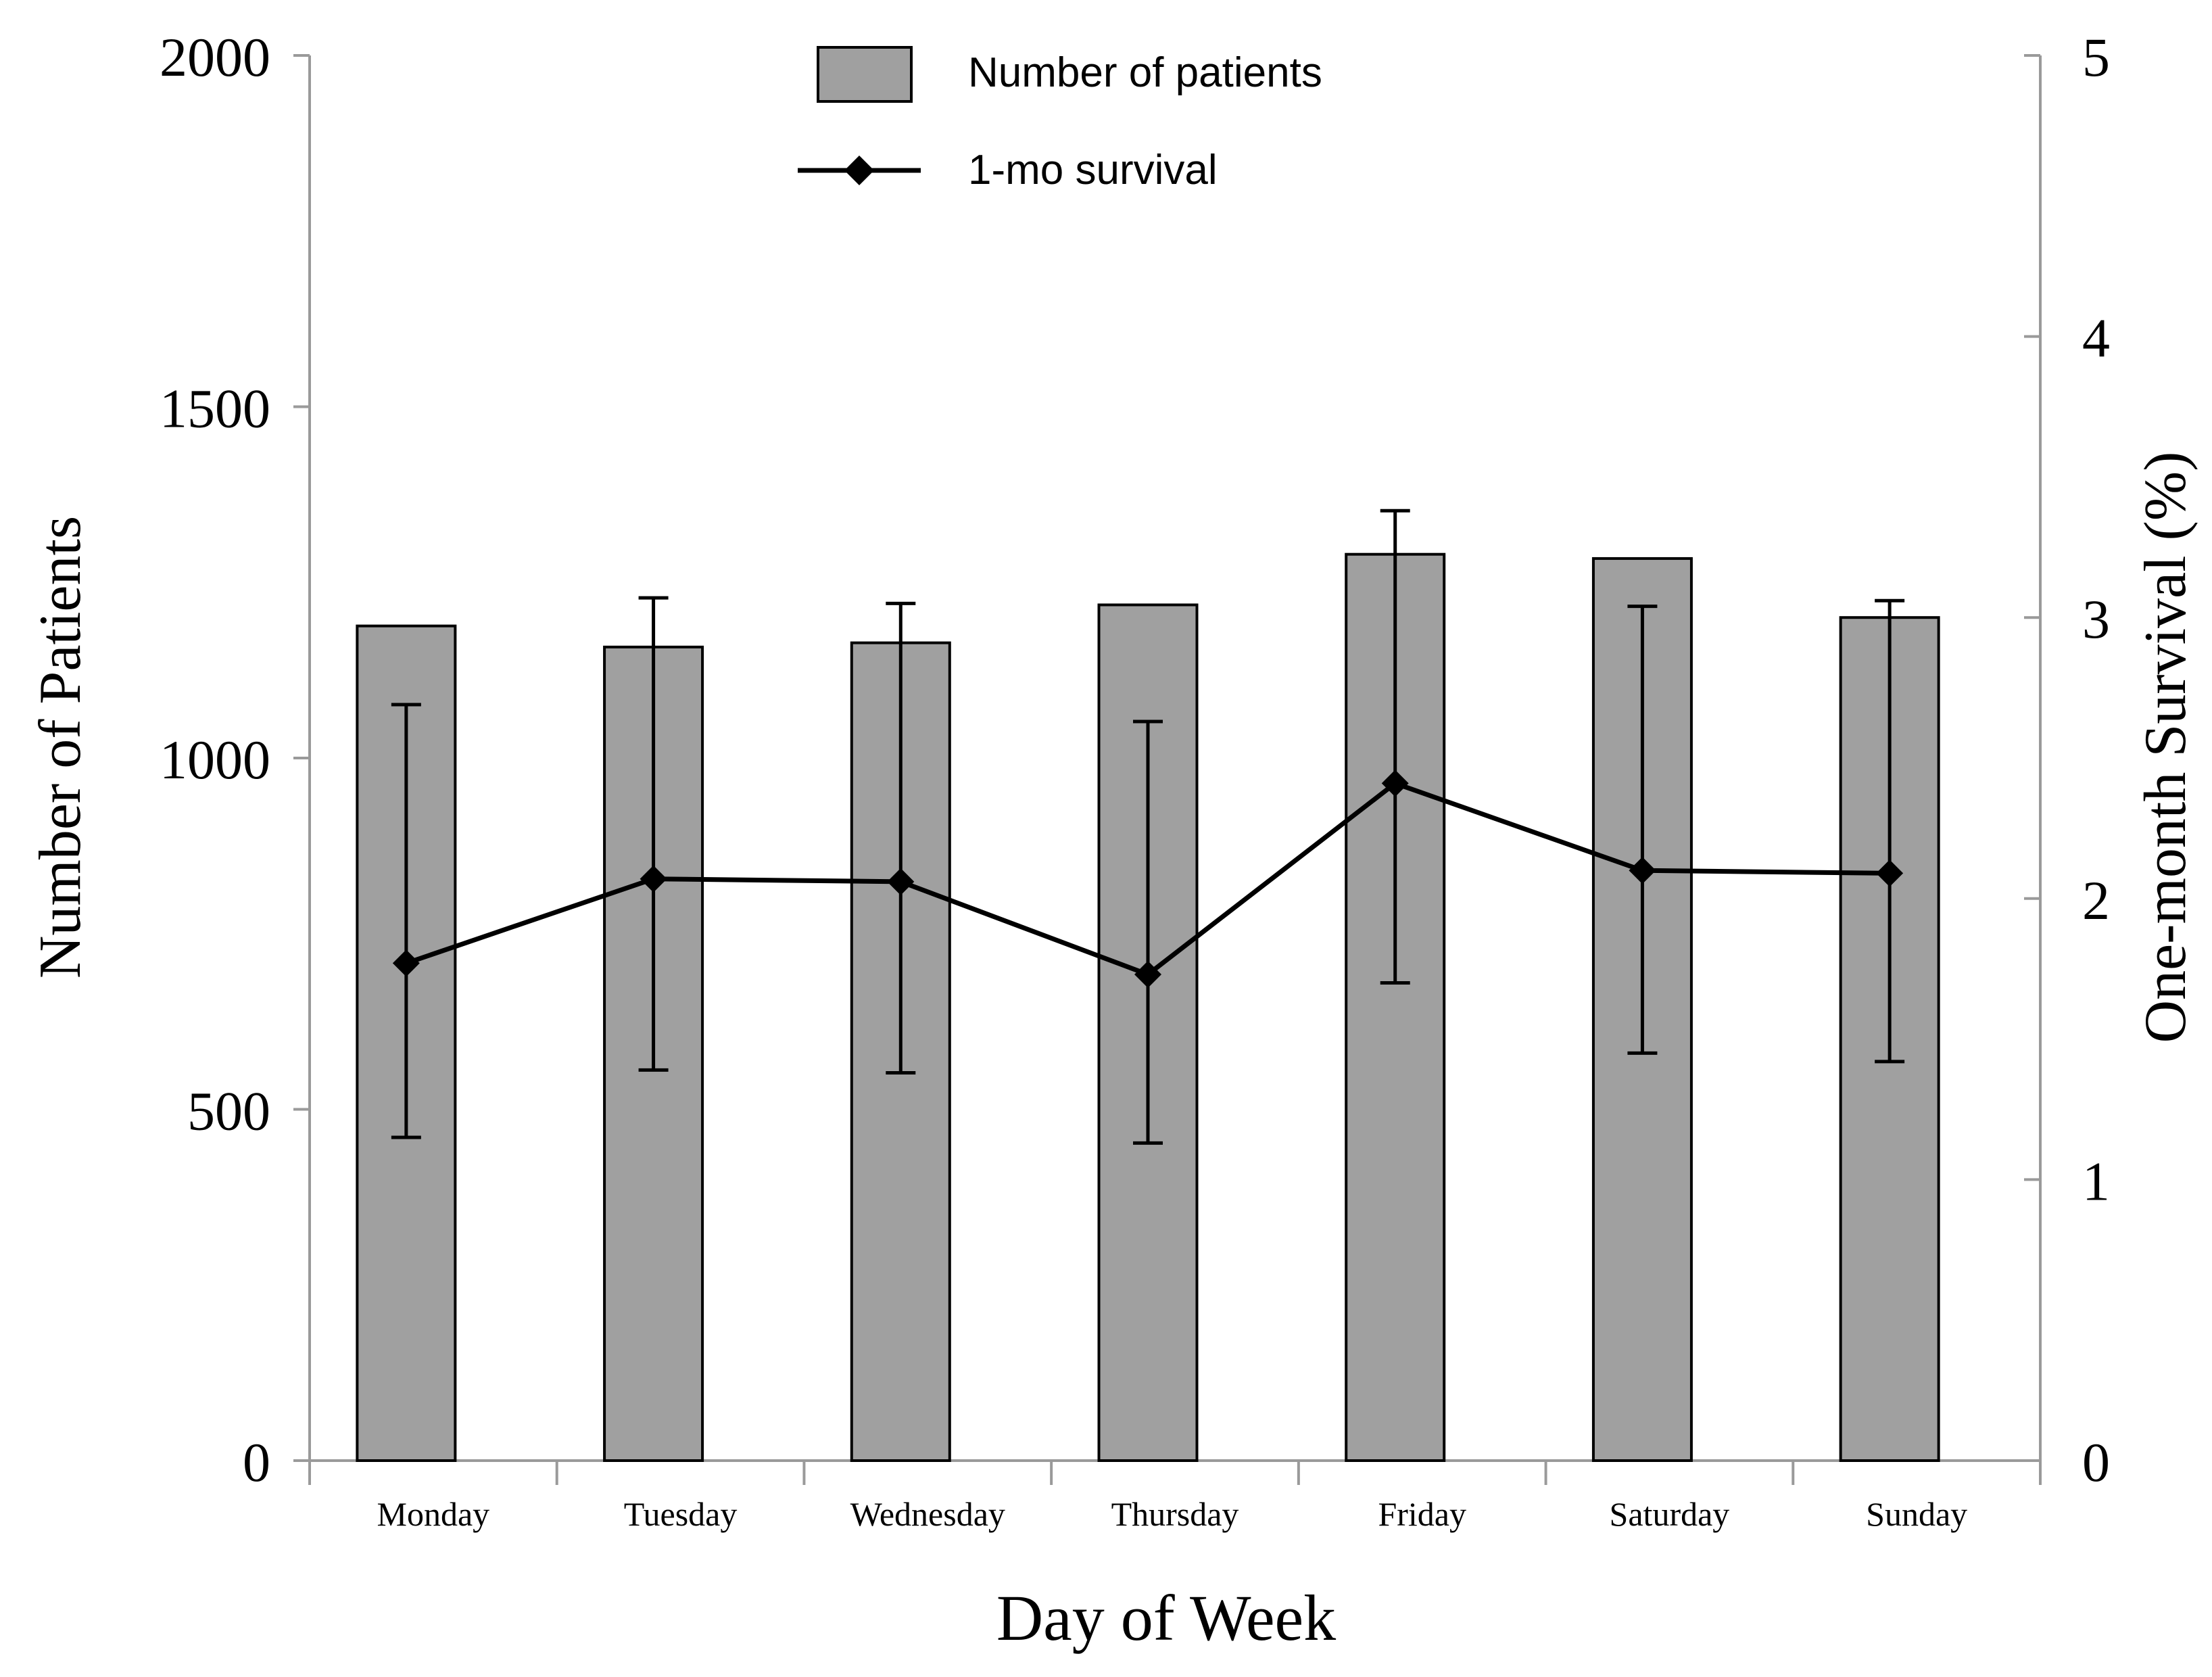 The width and height of the screenshot is (2212, 1677). What do you see at coordinates (215, 760) in the screenshot?
I see `left-tick-label: 1000` at bounding box center [215, 760].